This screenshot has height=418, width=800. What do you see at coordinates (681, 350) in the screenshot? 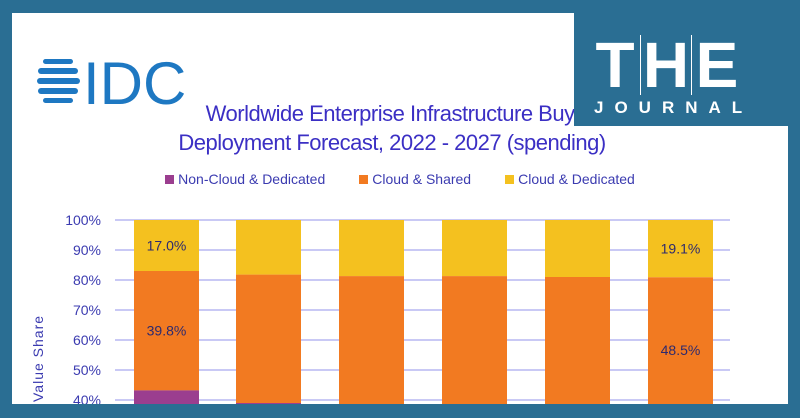
I see `data-label: 48.5%` at bounding box center [681, 350].